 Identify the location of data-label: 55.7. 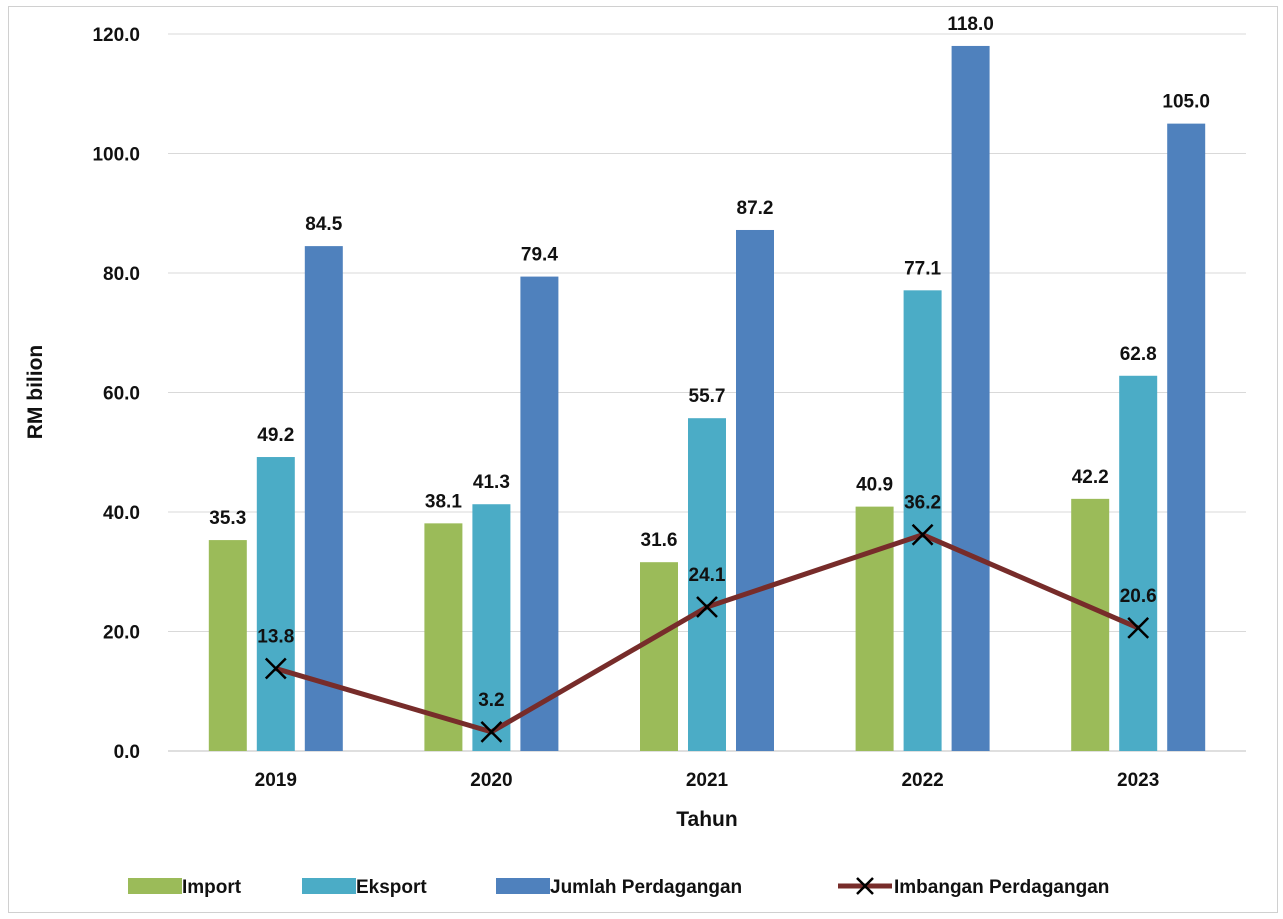
(707, 396).